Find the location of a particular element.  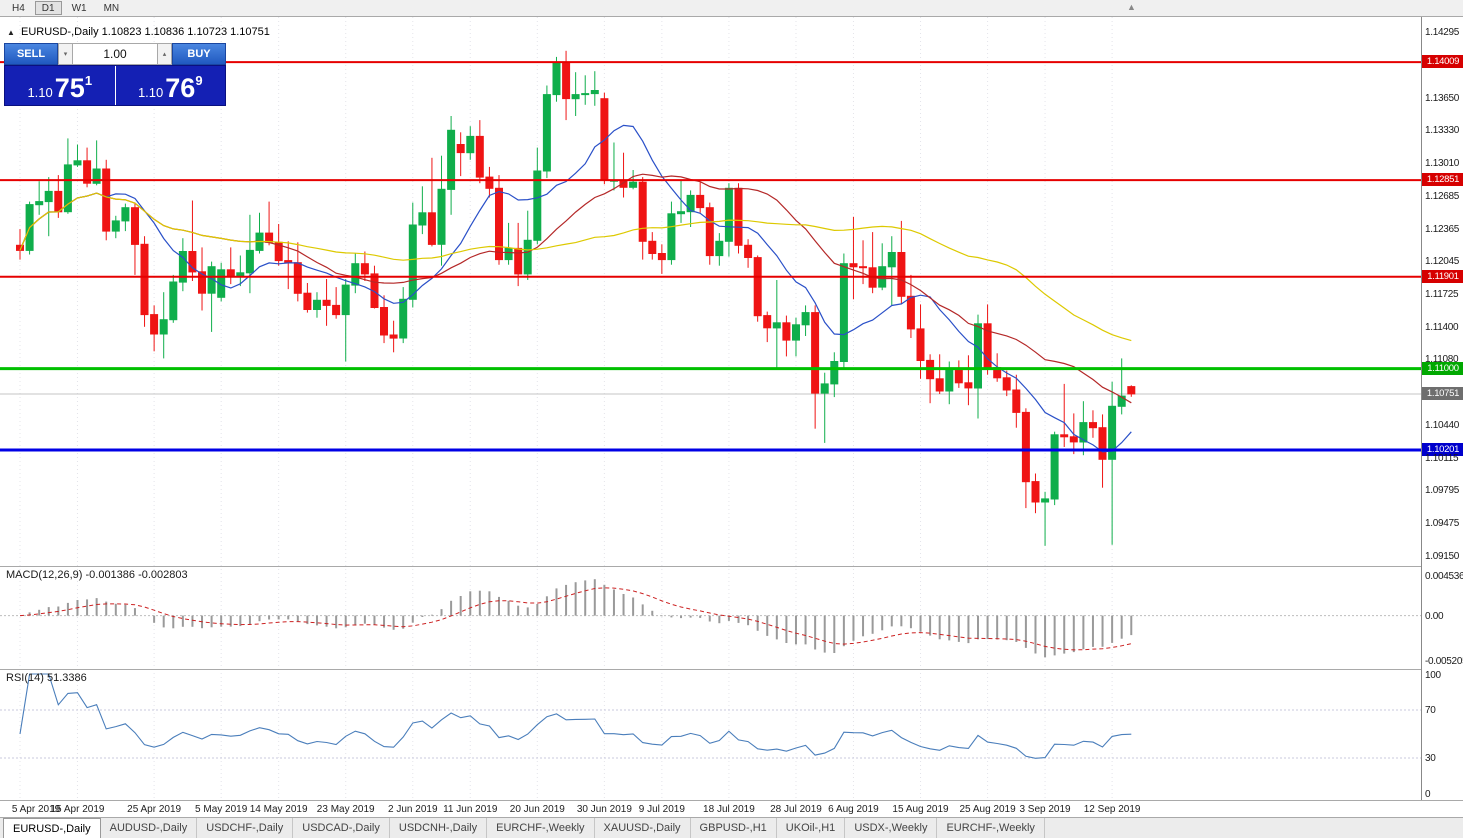

timeframe-button-d1: D1 is located at coordinates (48, 8).